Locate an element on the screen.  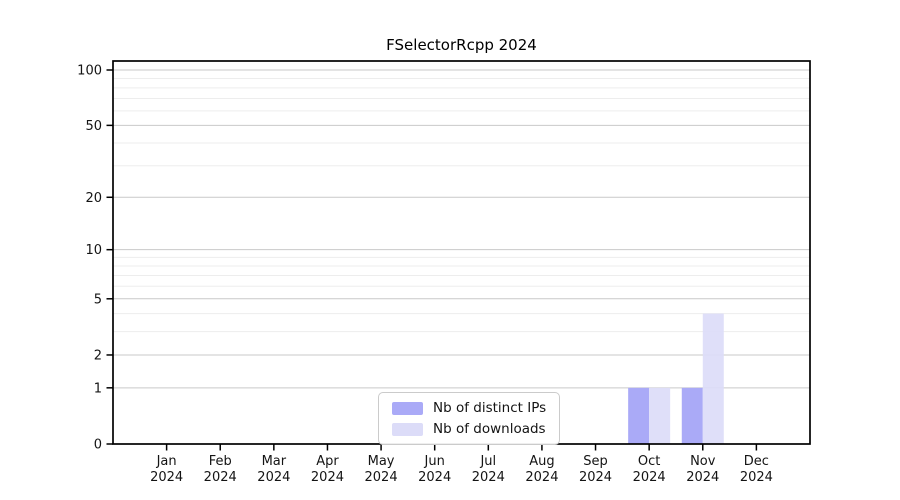
x-tick-label-month: Apr is located at coordinates (327, 461).